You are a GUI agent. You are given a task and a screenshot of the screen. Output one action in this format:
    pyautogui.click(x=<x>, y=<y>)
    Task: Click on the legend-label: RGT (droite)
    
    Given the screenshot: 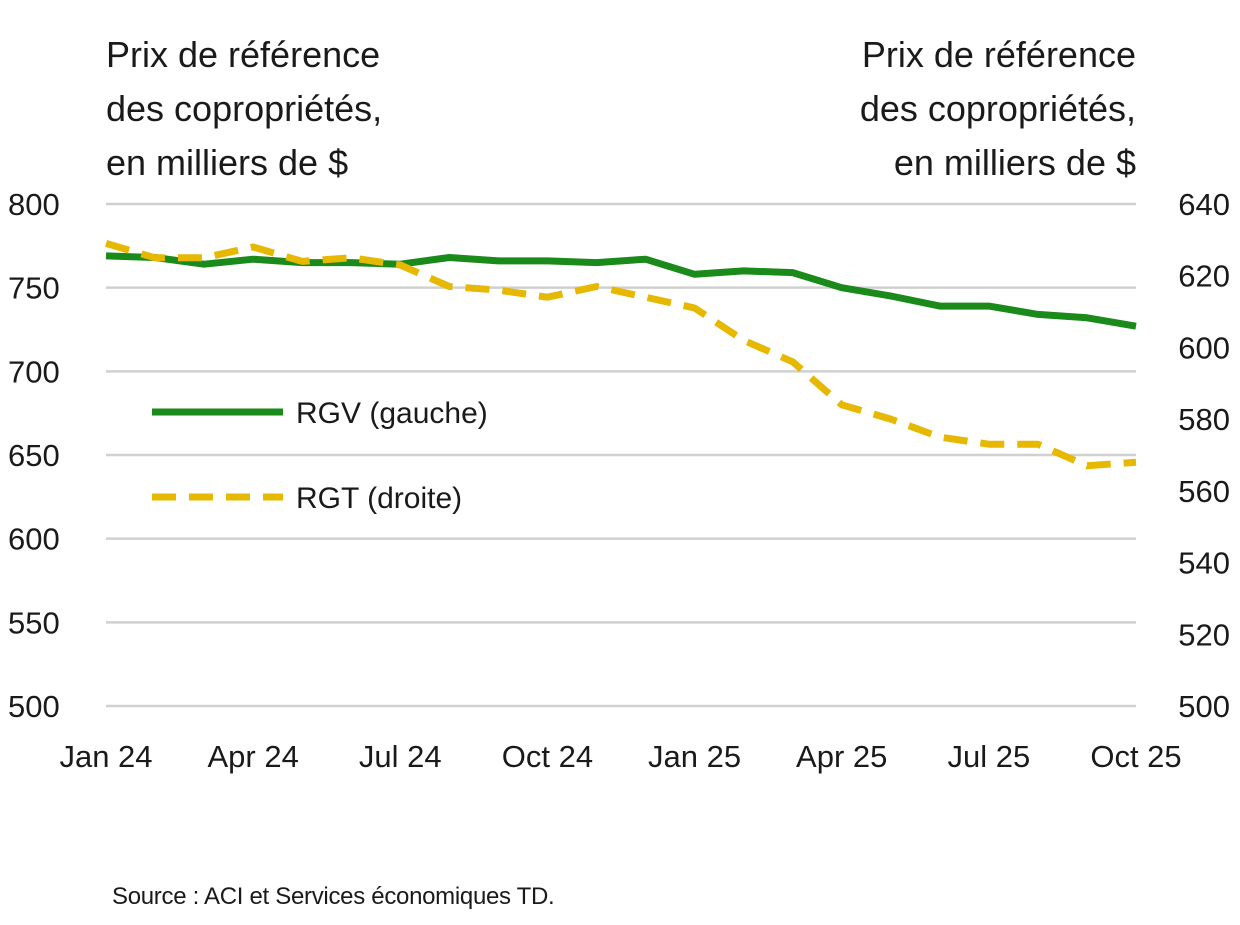 What is the action you would take?
    pyautogui.click(x=379, y=498)
    